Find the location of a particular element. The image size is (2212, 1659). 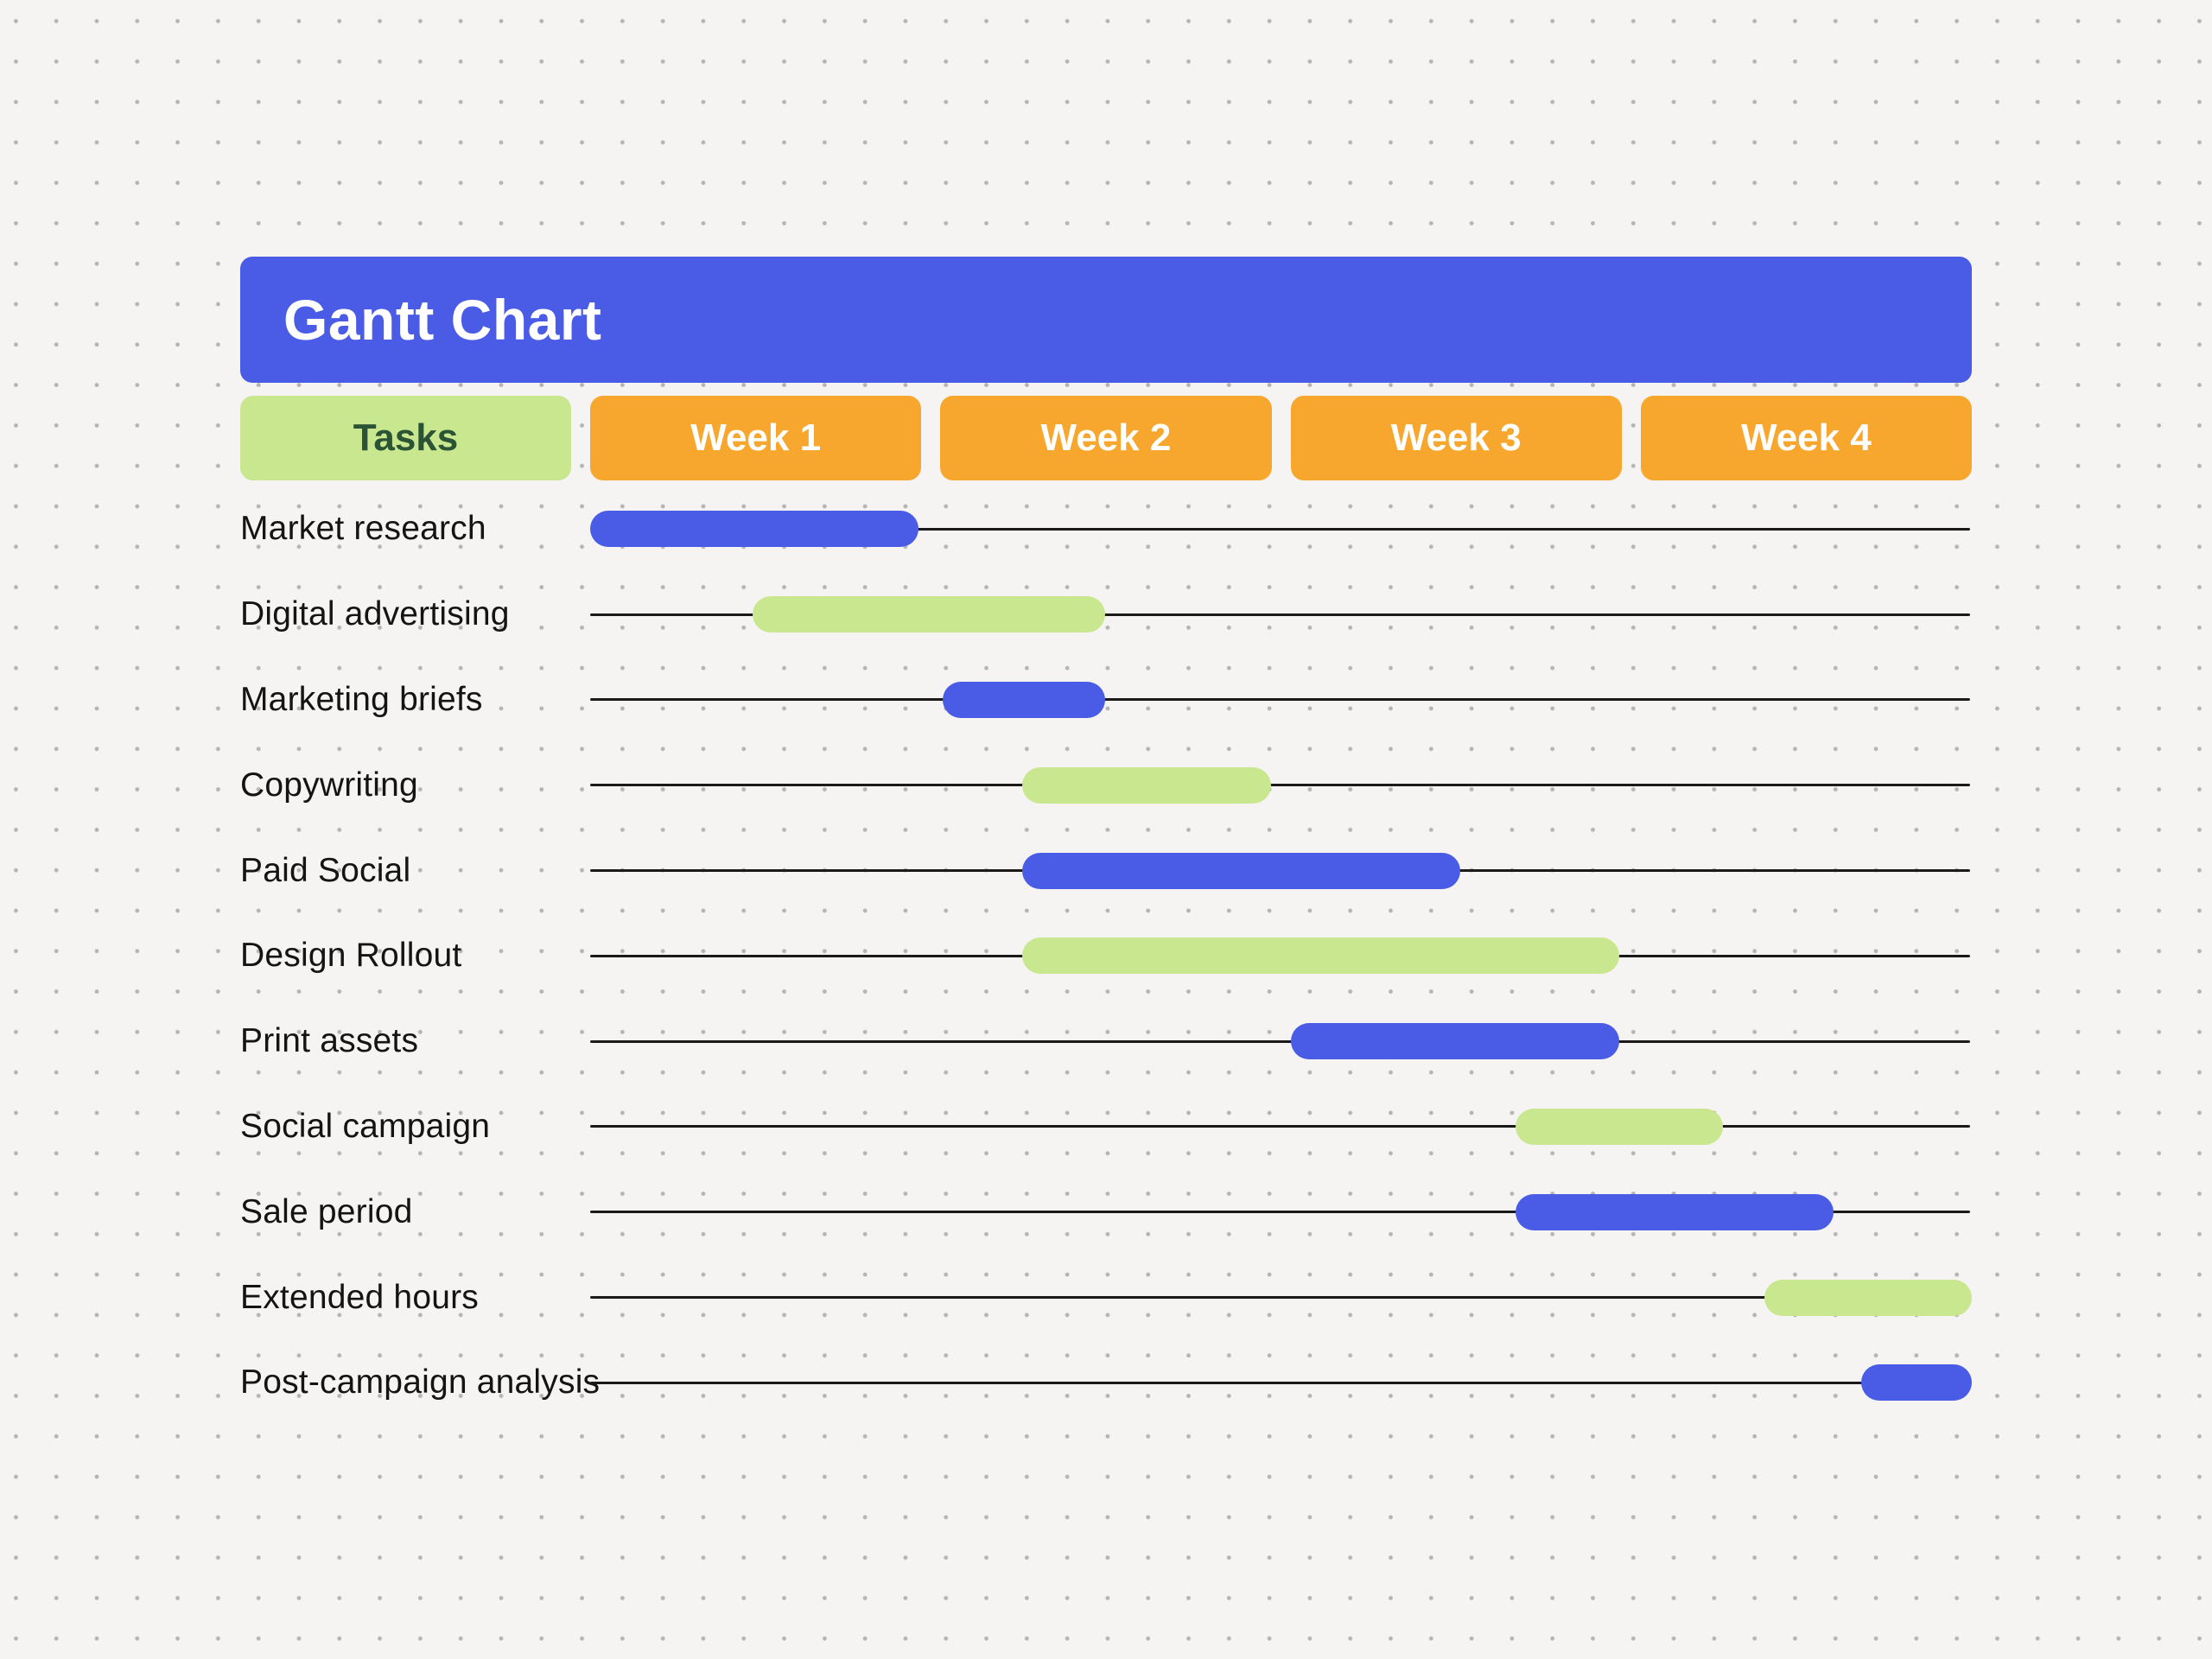

column-header-row: Tasks Week 1 Week 2 Week 3 Week 4 is located at coordinates (1106, 438).